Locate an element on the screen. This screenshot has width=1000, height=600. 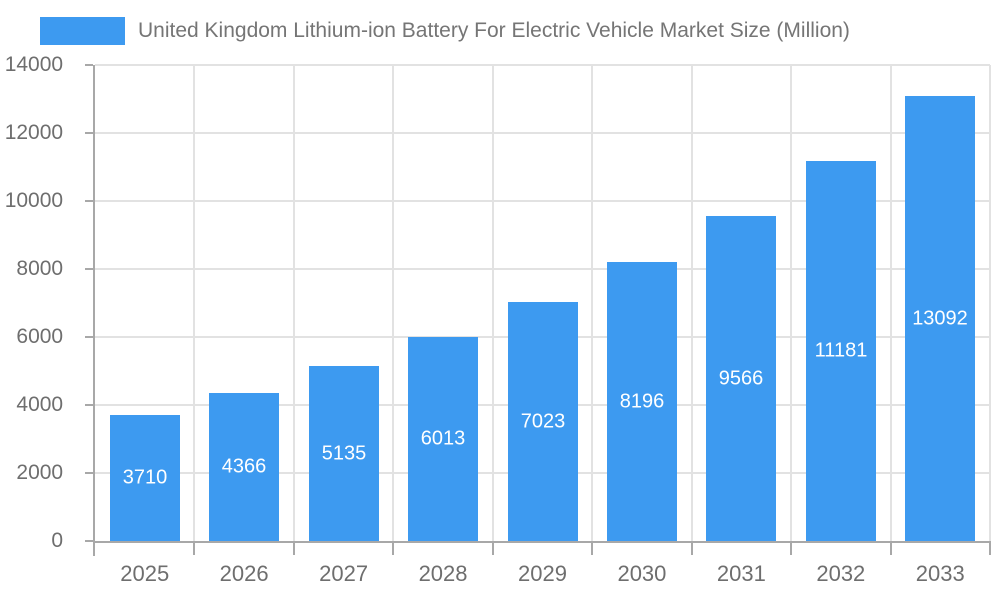
x-axis-line is located at coordinates (541, 542).